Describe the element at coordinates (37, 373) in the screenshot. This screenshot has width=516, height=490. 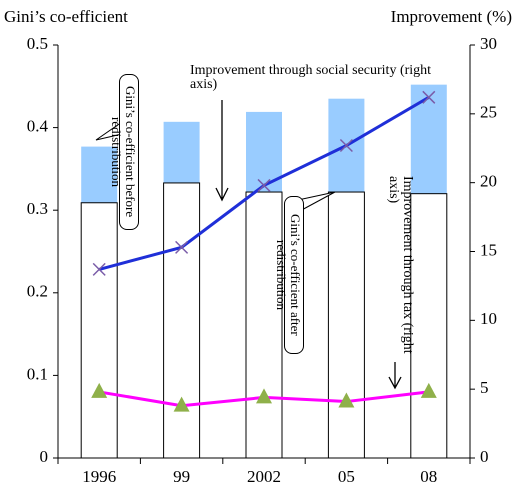
I see `y-tick-label: 0.1` at that location.